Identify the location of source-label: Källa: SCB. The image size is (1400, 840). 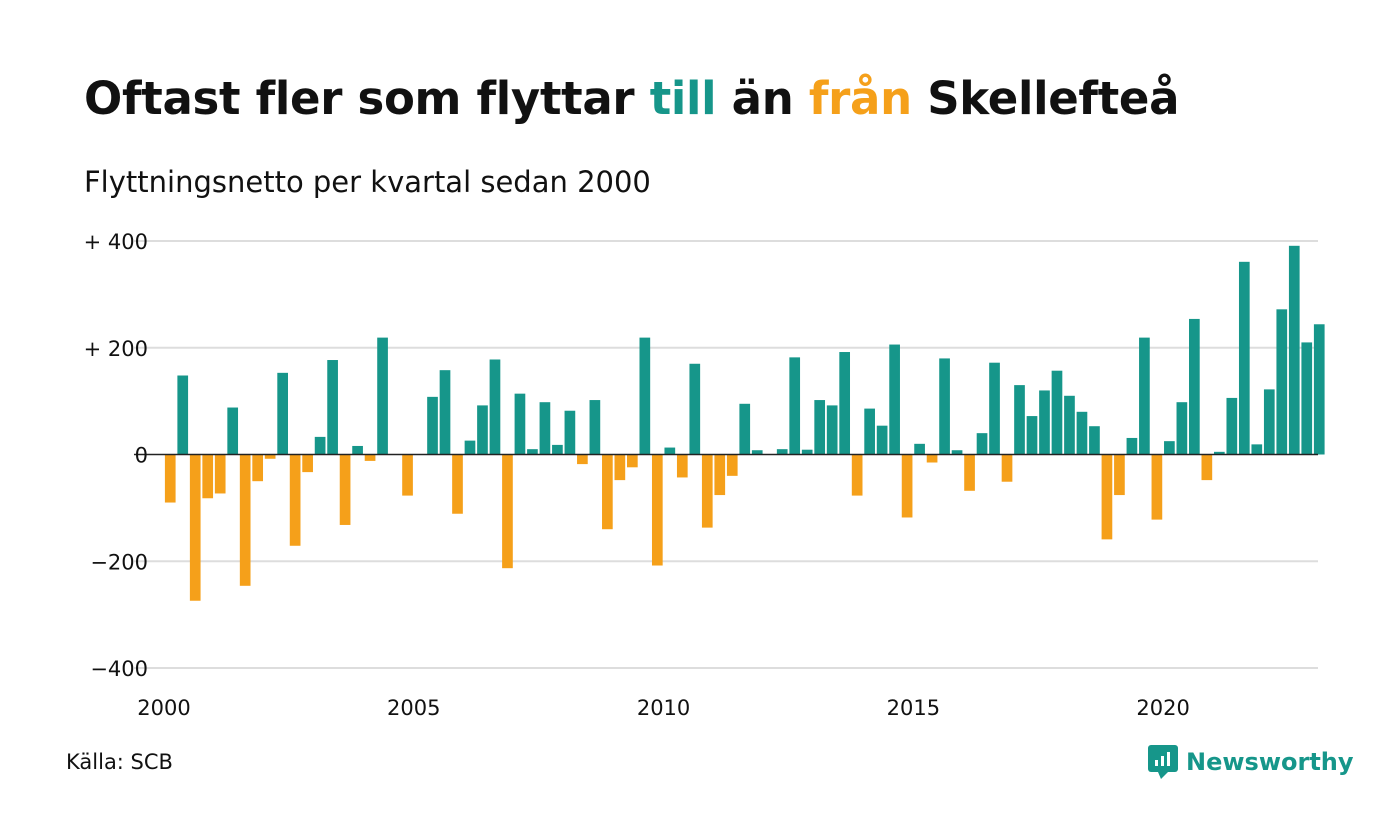
(119, 762).